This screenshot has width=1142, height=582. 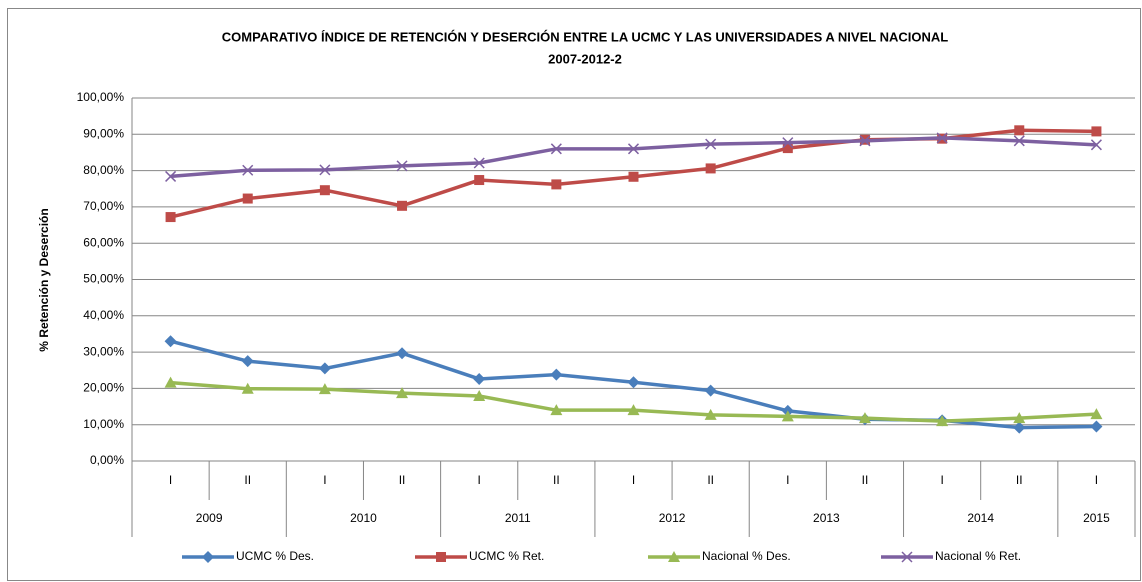 I want to click on x-group-label: 2010, so click(x=363, y=518).